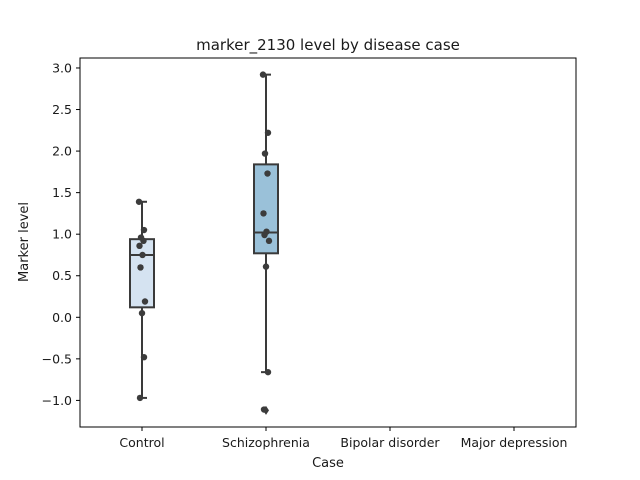  I want to click on y-tick-label: 1.0, so click(62, 234).